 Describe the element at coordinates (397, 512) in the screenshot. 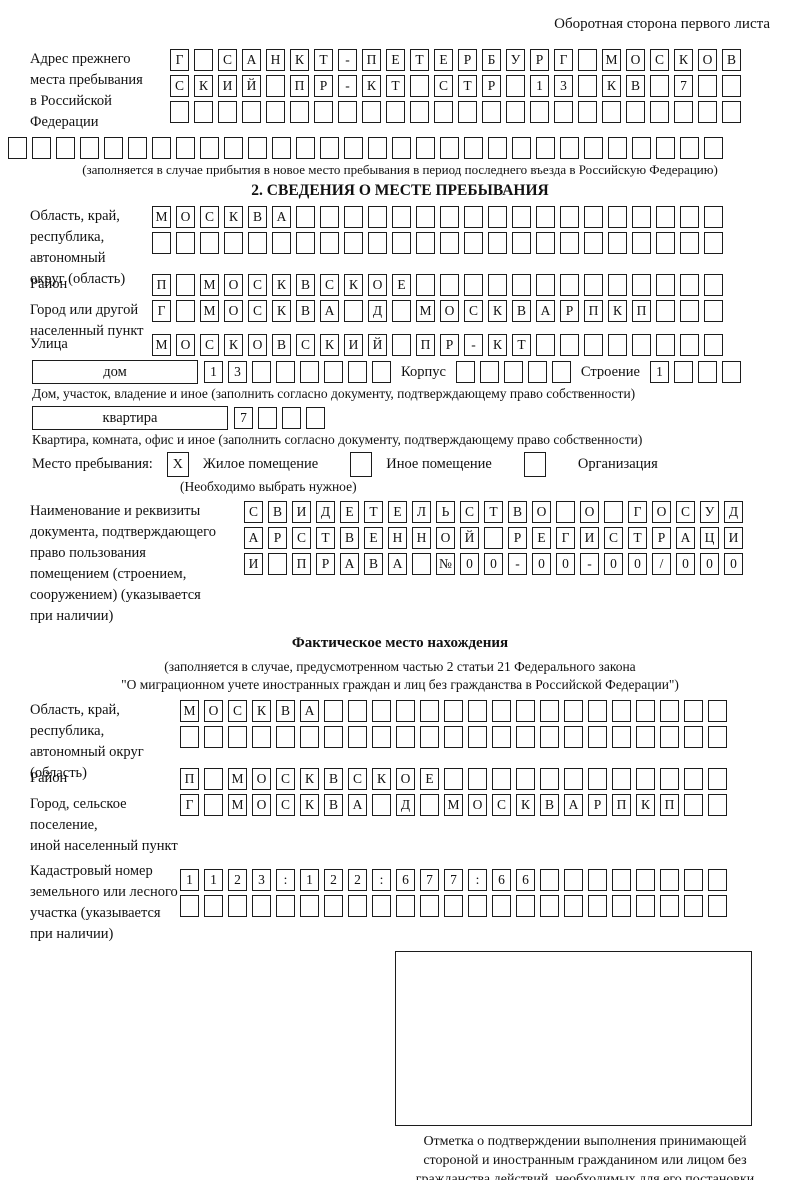

I see `char-box: Е` at that location.